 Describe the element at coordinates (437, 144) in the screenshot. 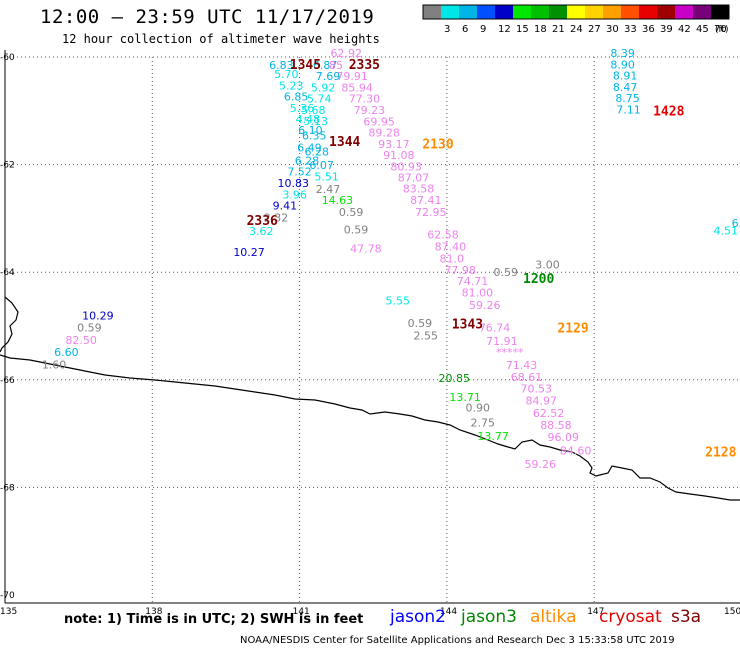

I see `pass-time-label: 2130` at that location.